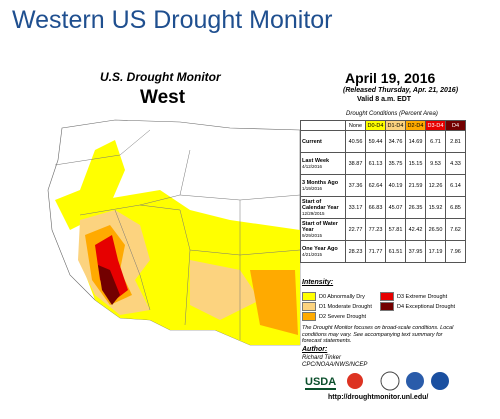 Image resolution: width=500 pixels, height=419 pixels. Describe the element at coordinates (316, 161) in the screenshot. I see `row-name: Last Week` at that location.